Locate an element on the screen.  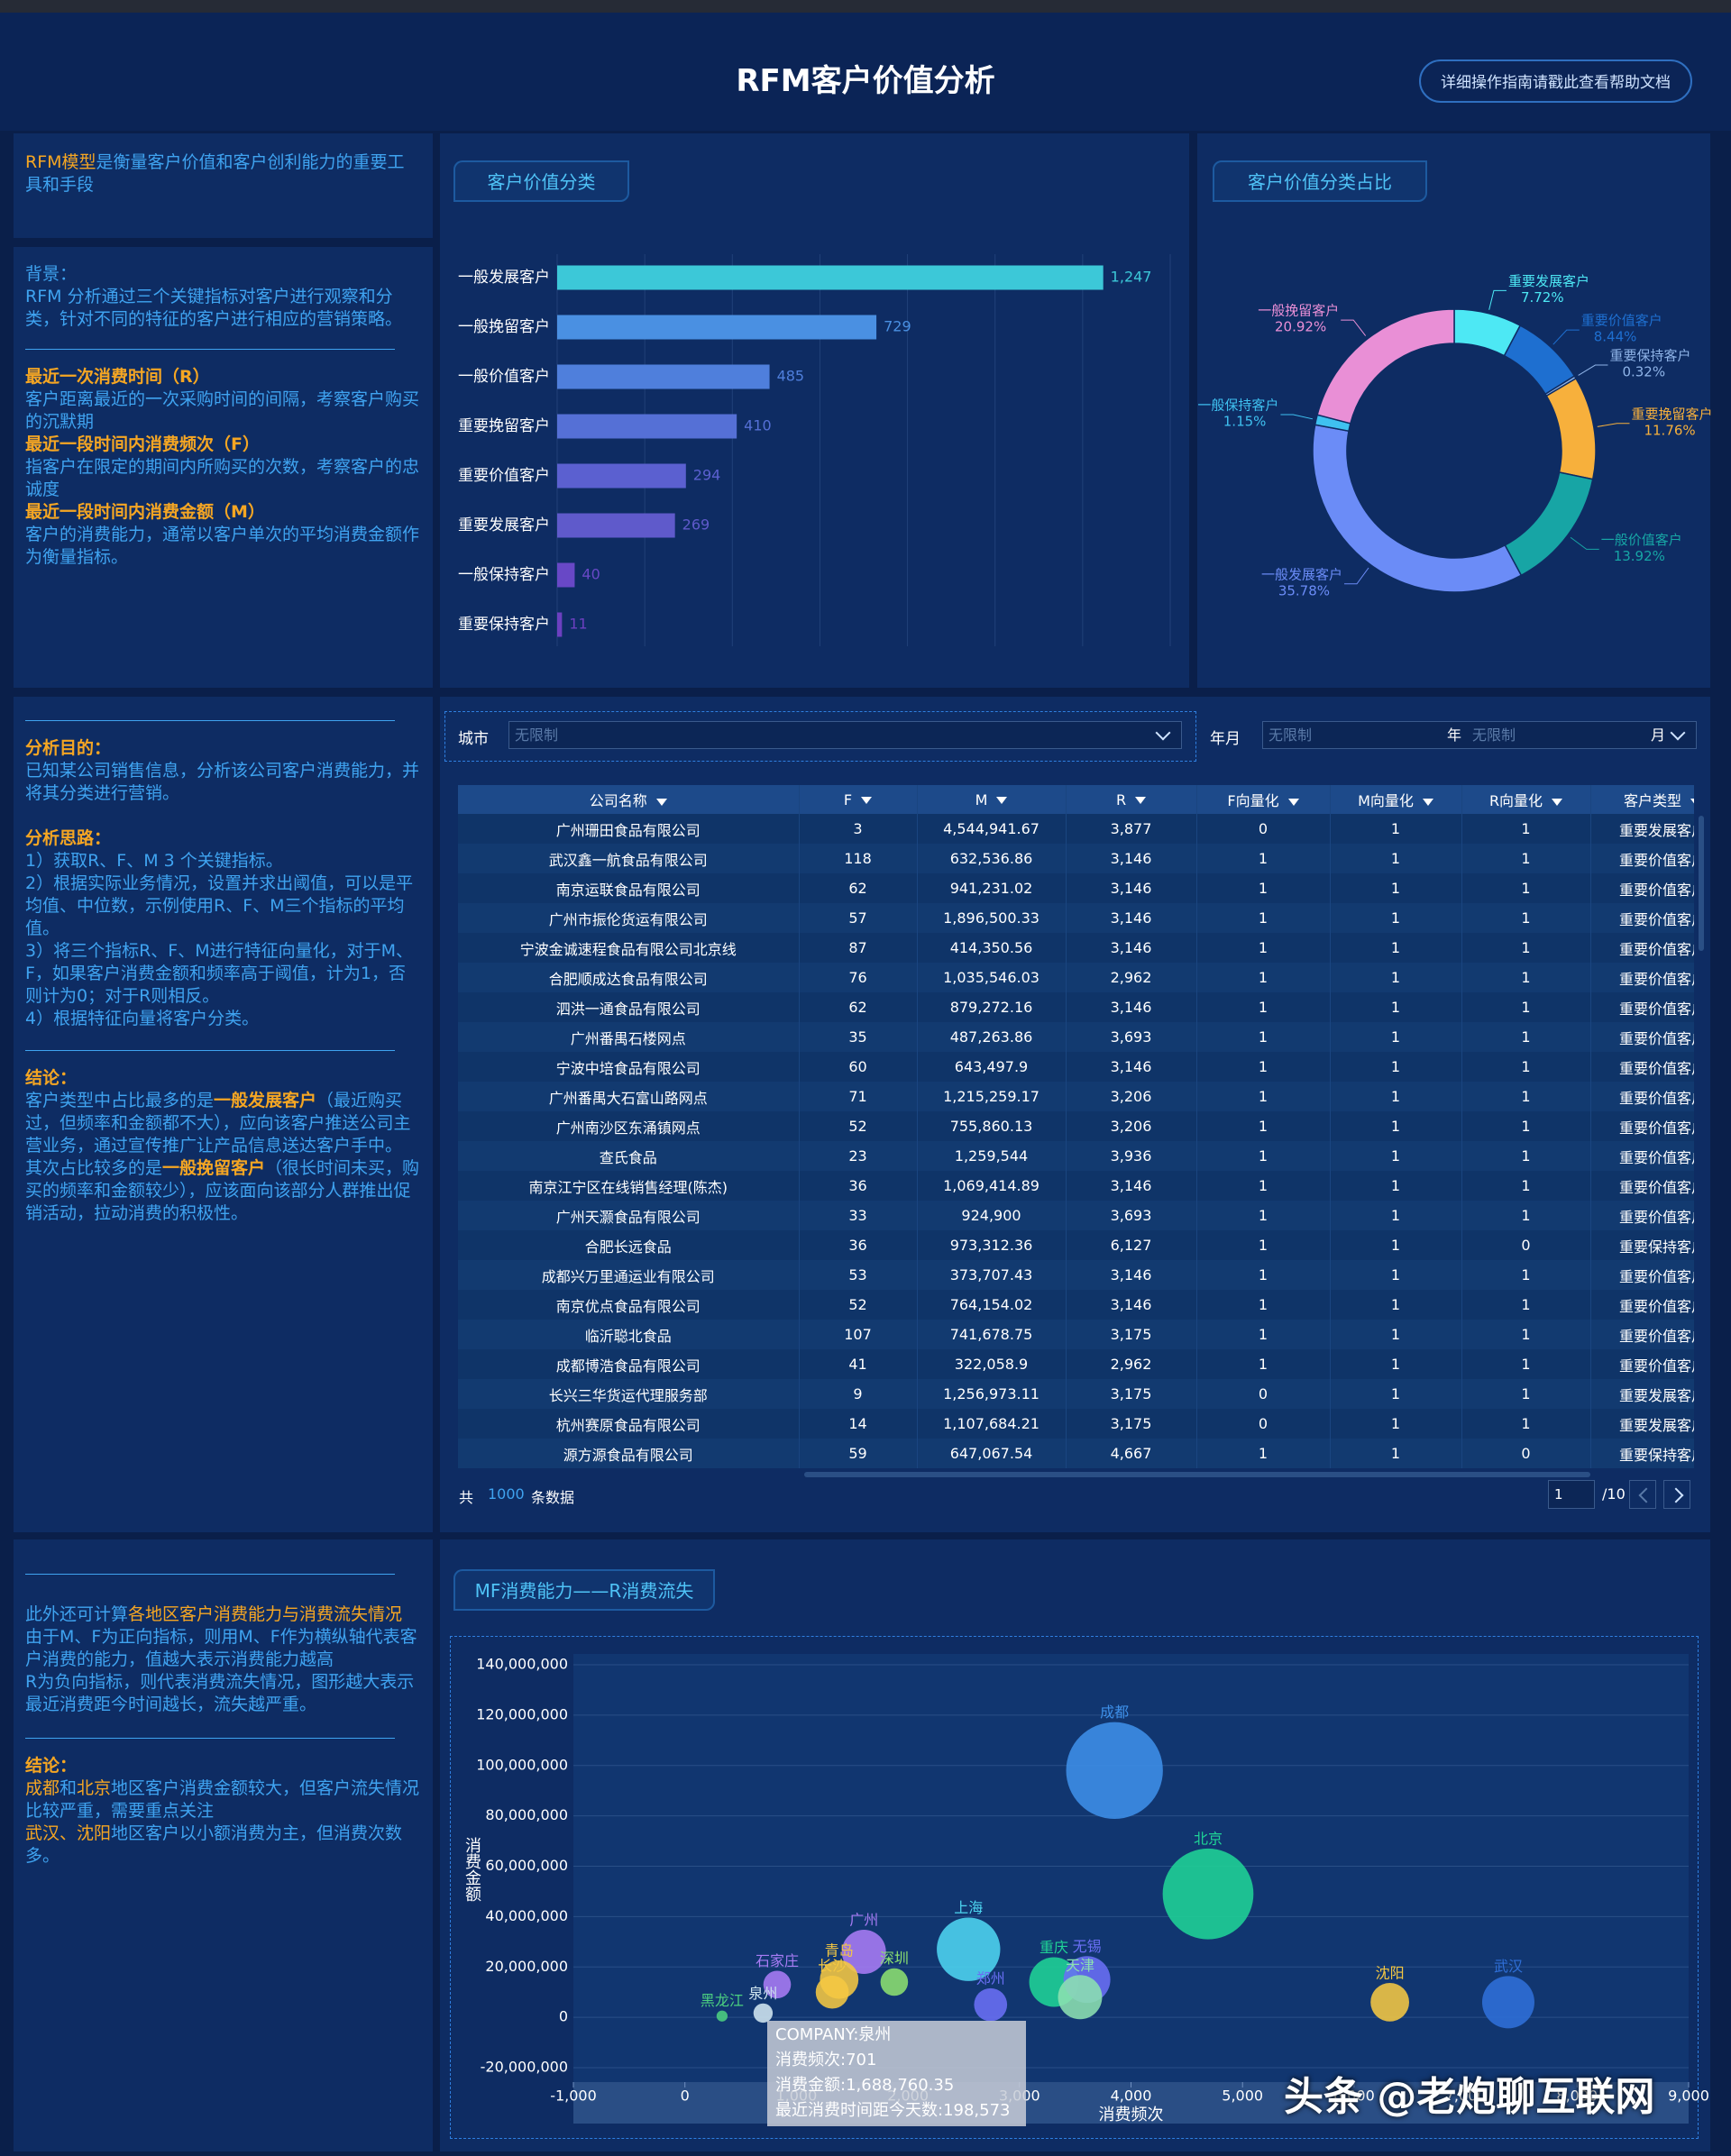
table-cell: 源方源食品有限公司 is located at coordinates (629, 1453).